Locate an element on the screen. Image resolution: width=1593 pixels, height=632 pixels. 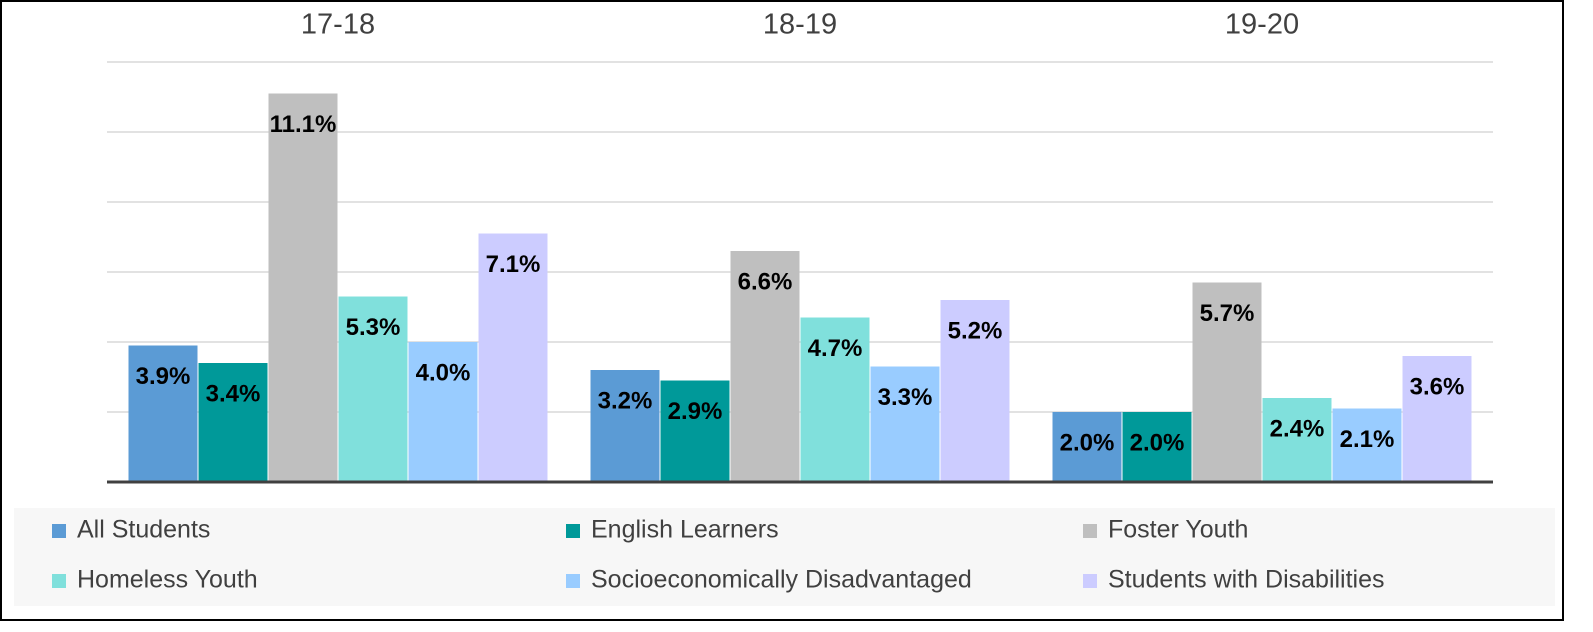
value-label: 2.9% is located at coordinates (695, 411).